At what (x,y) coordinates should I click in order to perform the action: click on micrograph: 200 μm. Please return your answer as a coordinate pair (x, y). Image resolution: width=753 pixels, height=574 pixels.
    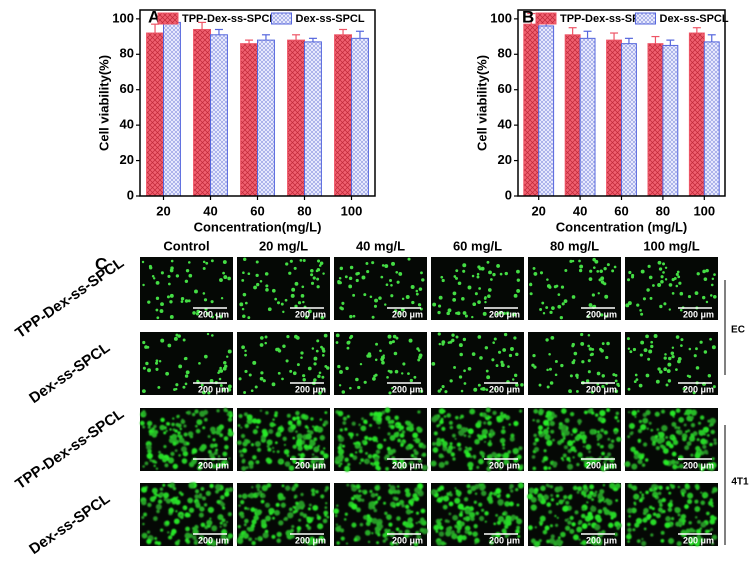
    Looking at the image, I should click on (477, 514).